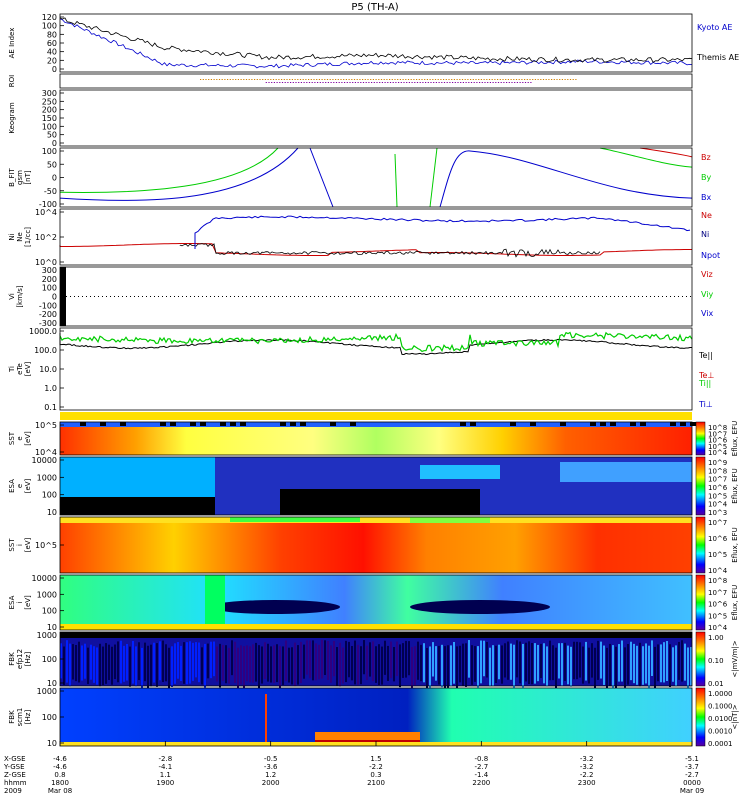 The width and height of the screenshot is (750, 800). What do you see at coordinates (707, 313) in the screenshot?
I see `legend-vix: Vix` at bounding box center [707, 313].